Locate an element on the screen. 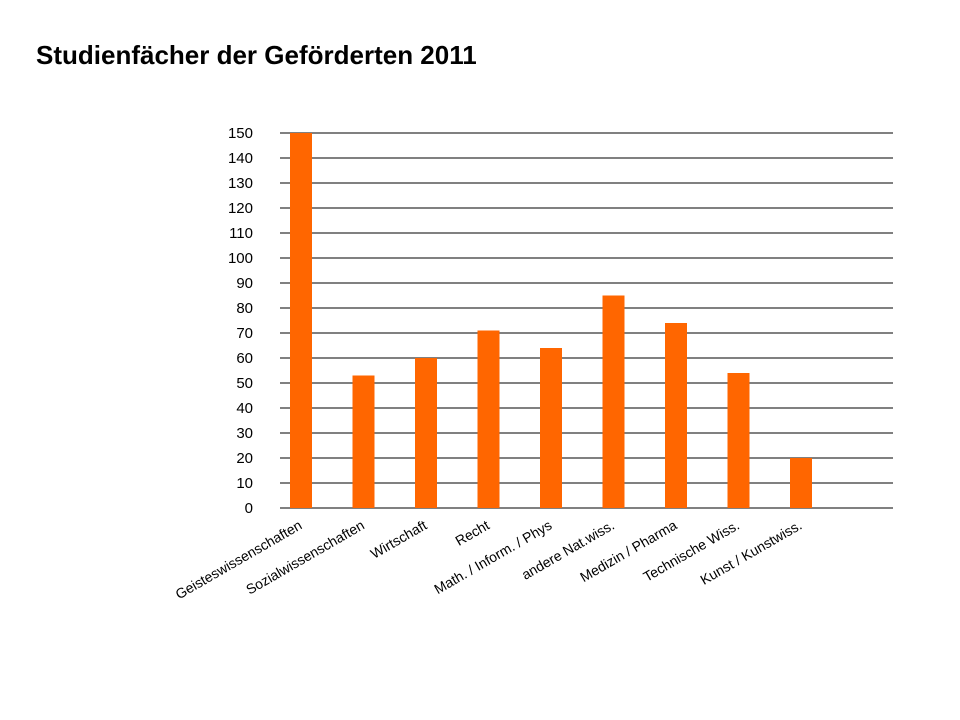 This screenshot has height=720, width=960. y-tick-label: 130 is located at coordinates (240, 183).